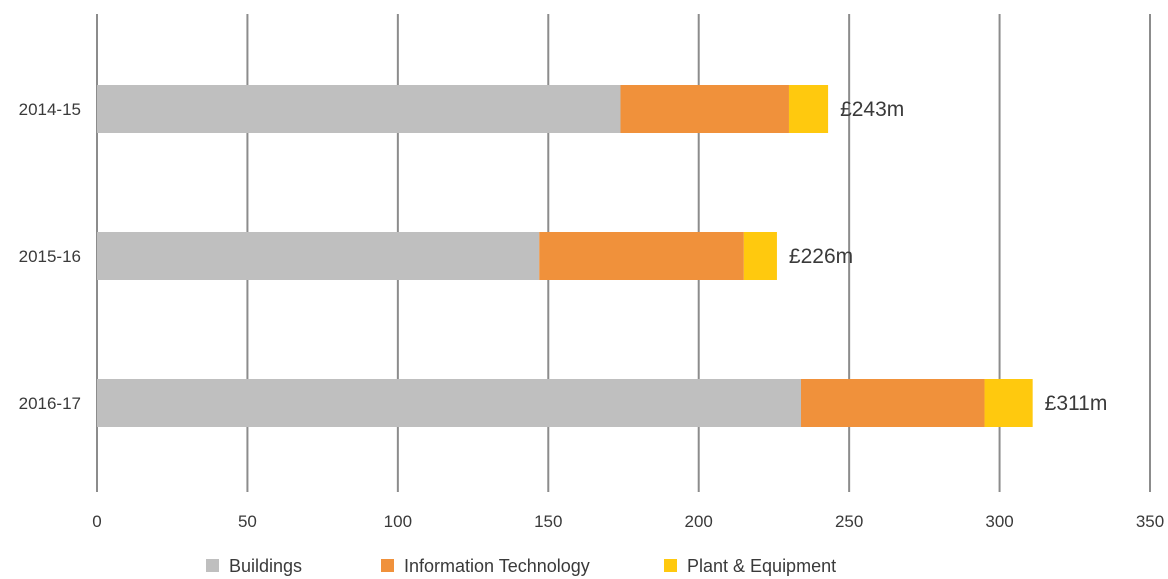  I want to click on y-category-label: 2014-15, so click(50, 109).